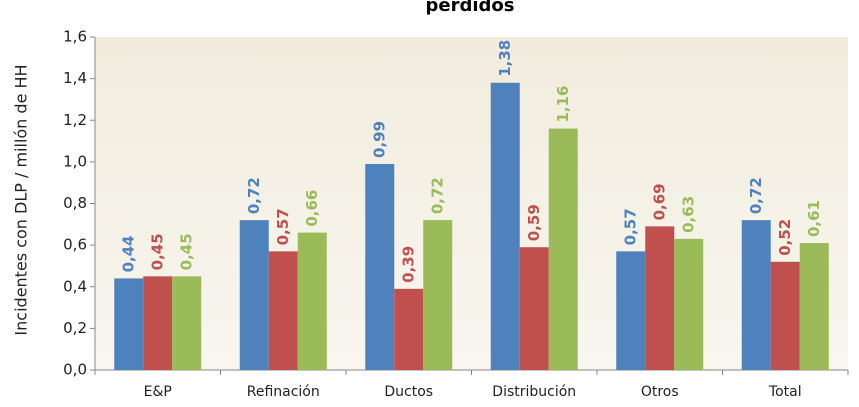  I want to click on y-tick-label: 1,6, so click(75, 37).